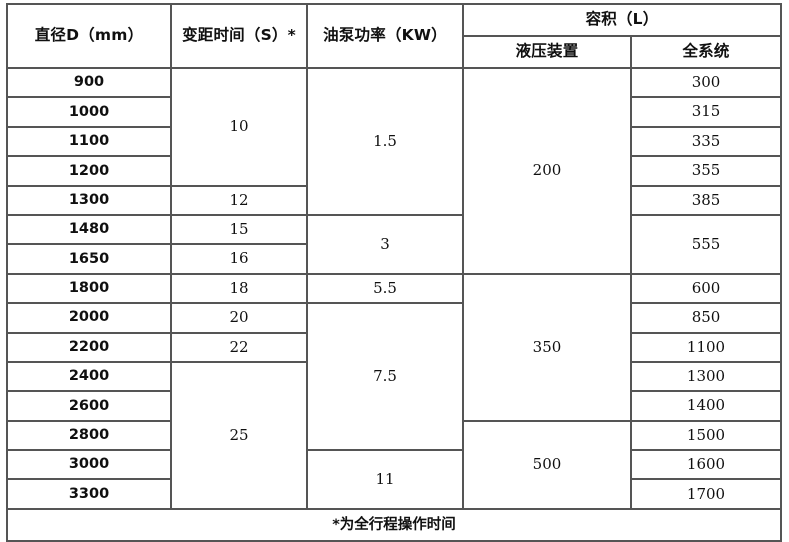  I want to click on table-row: 1000 315, so click(394, 112).